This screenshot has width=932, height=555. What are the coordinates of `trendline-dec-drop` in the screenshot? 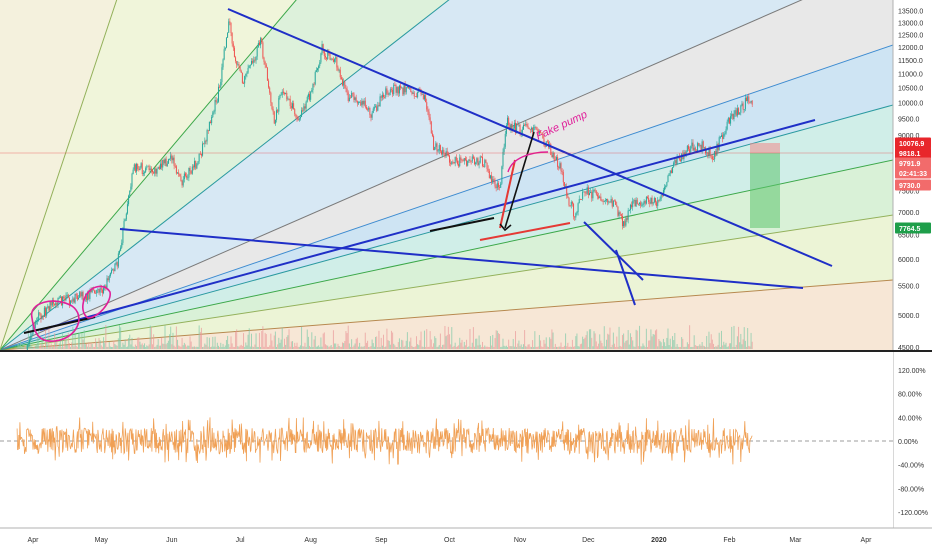 It's located at (625, 277).